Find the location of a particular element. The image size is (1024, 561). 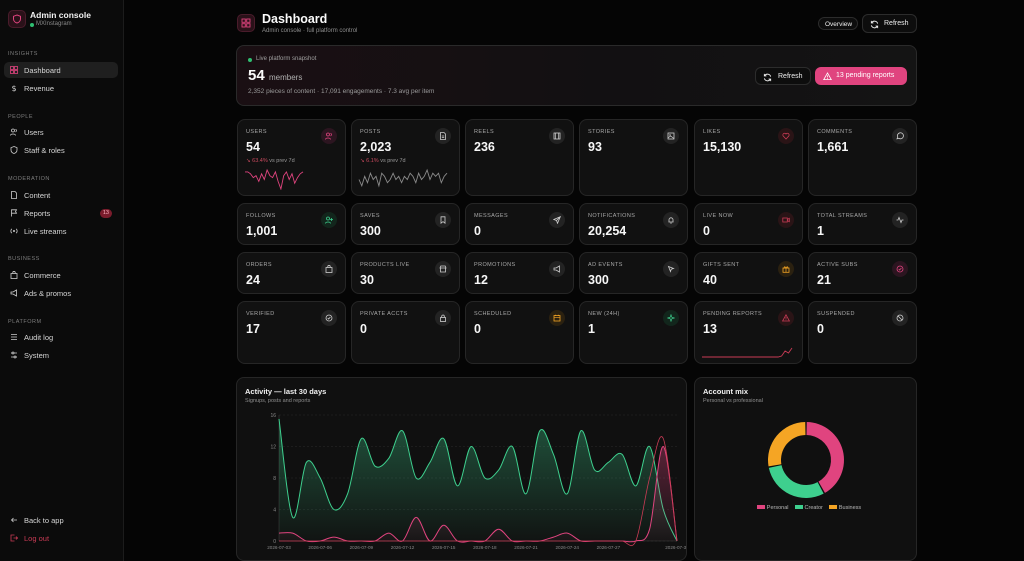

stat-label: SUSPENDED is located at coordinates (836, 314).